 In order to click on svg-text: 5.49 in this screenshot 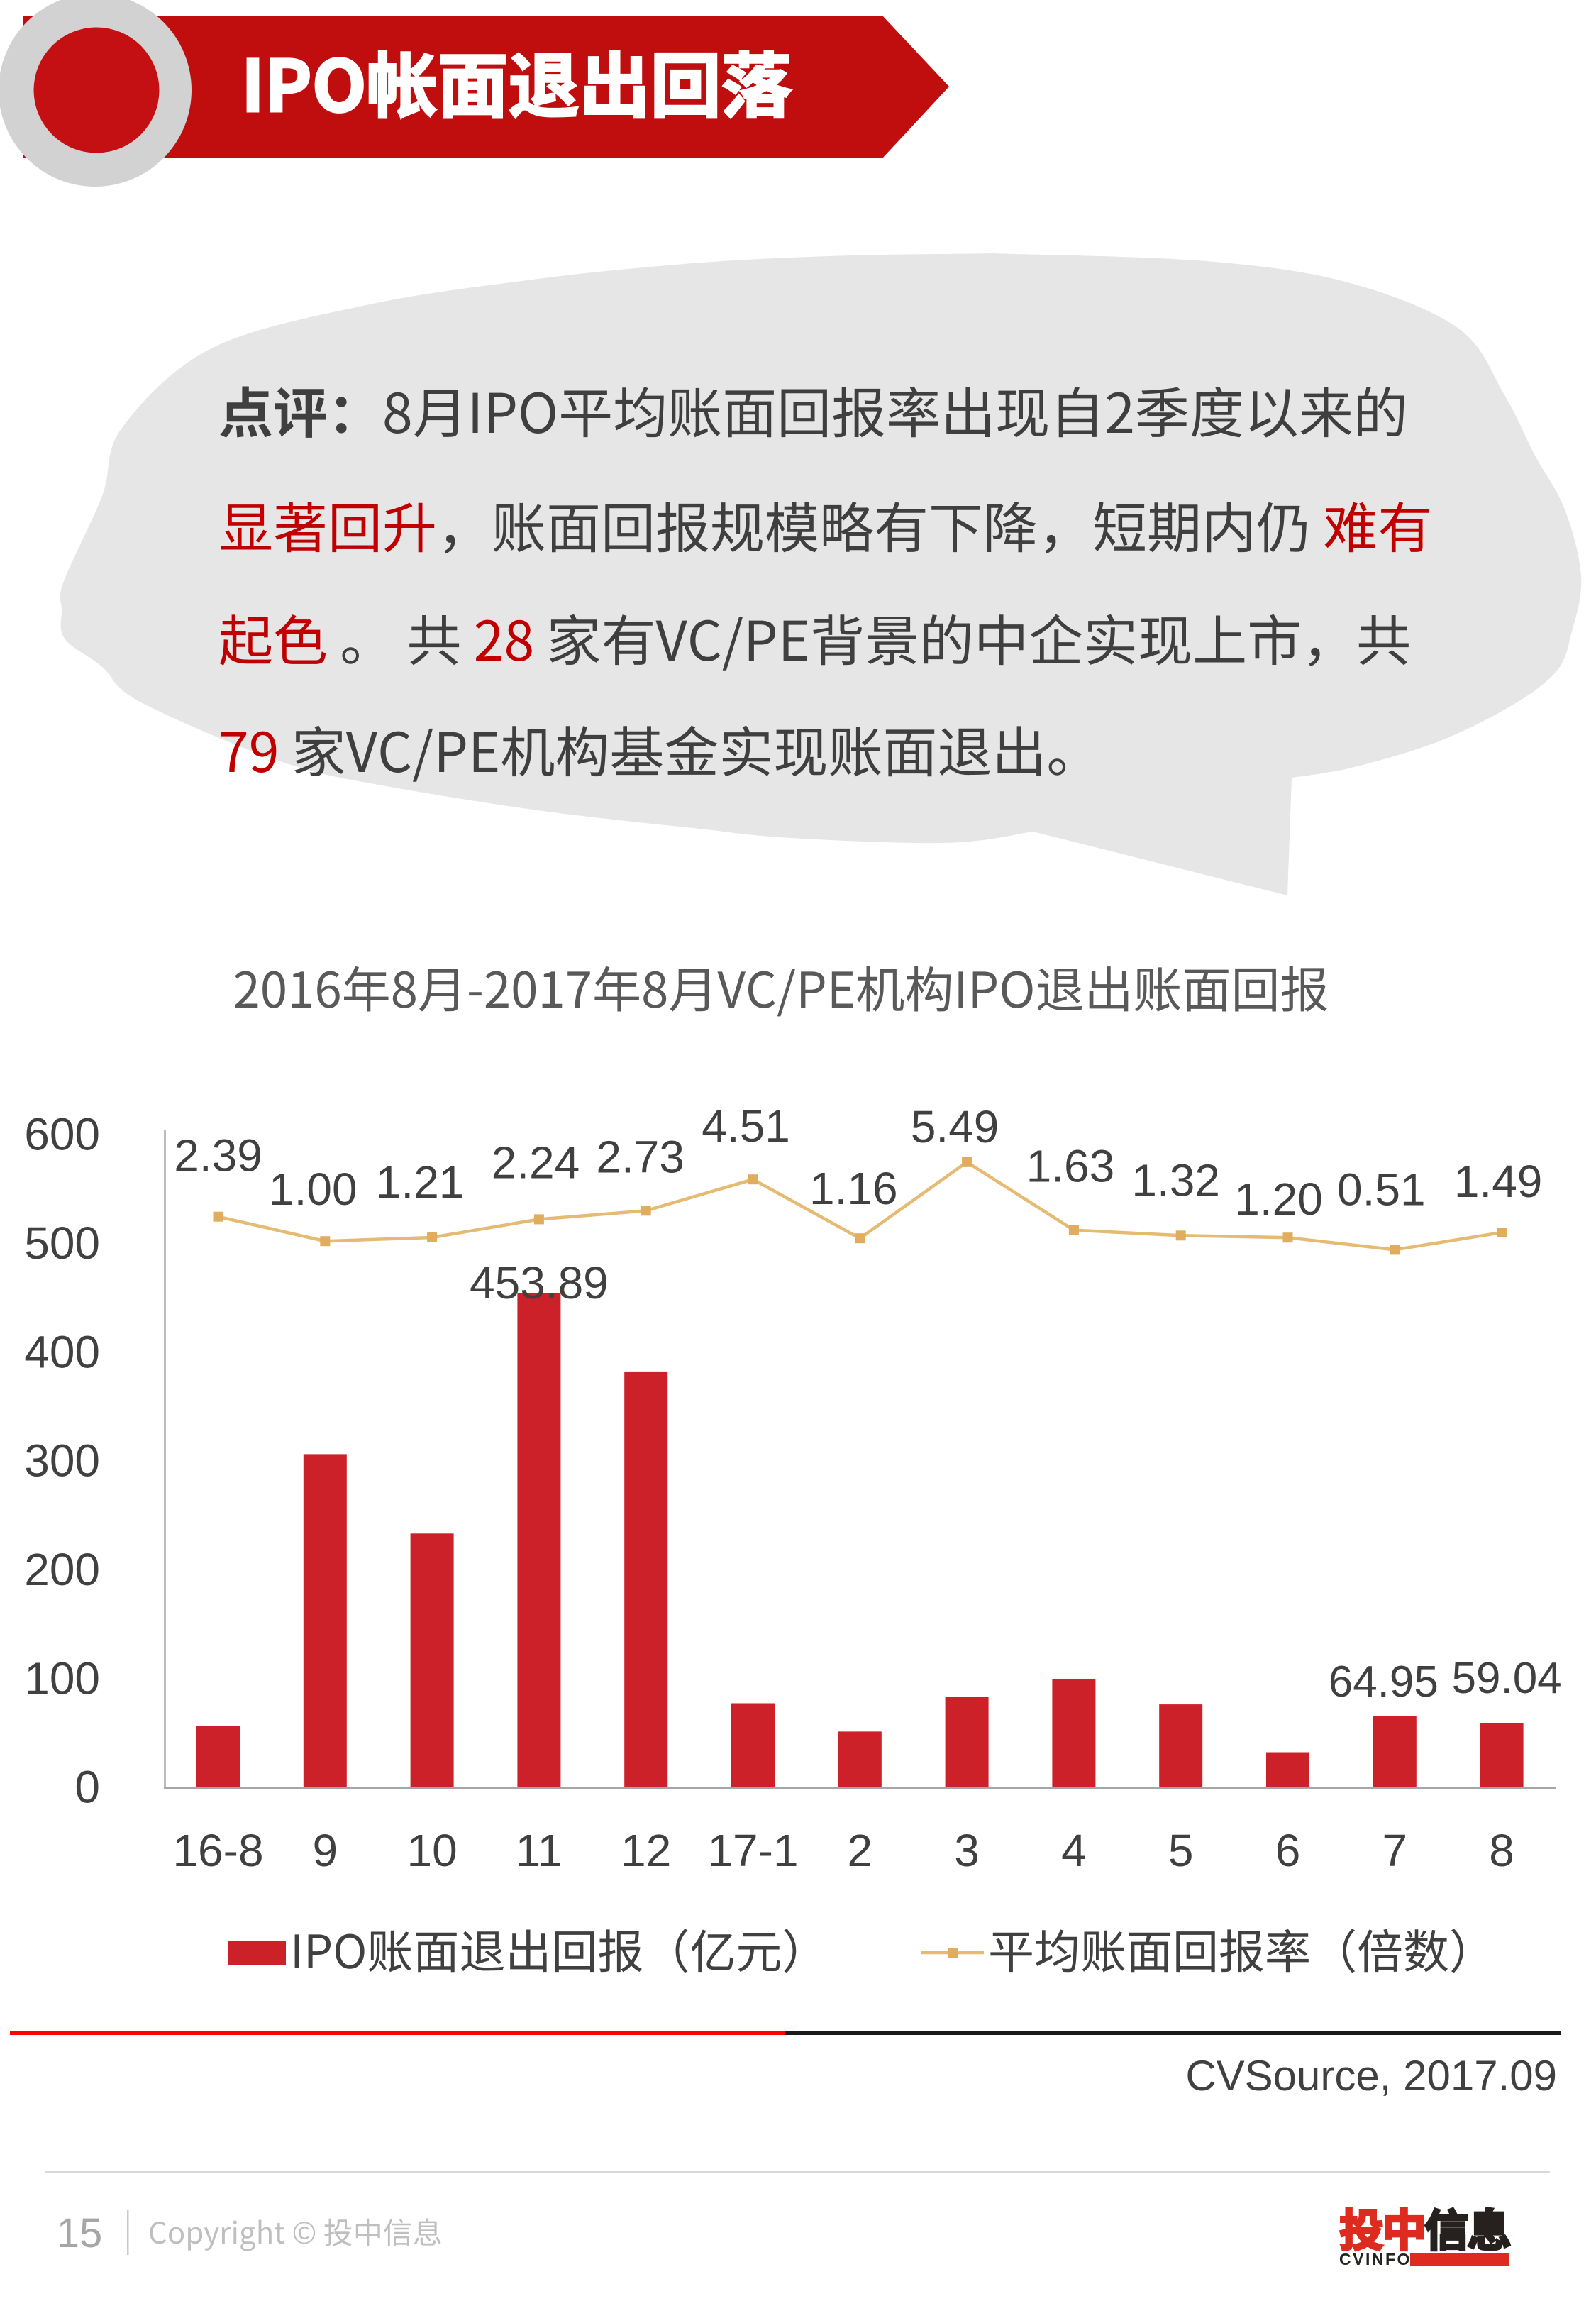, I will do `click(955, 1127)`.